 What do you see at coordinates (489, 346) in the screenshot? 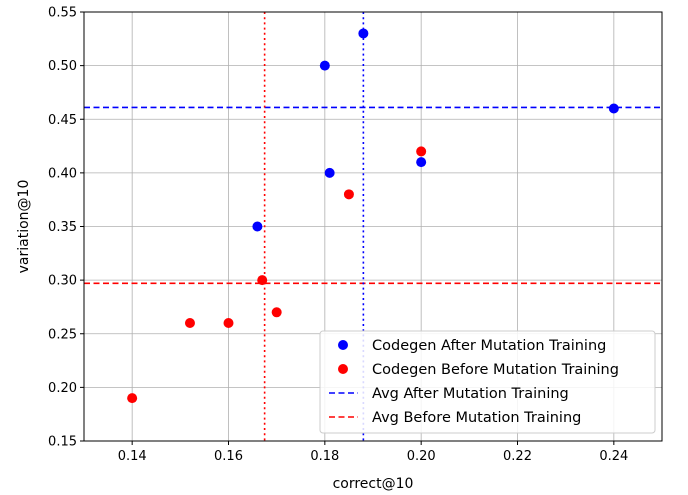
I see `legend-label: Codegen After Mutation Training` at bounding box center [489, 346].